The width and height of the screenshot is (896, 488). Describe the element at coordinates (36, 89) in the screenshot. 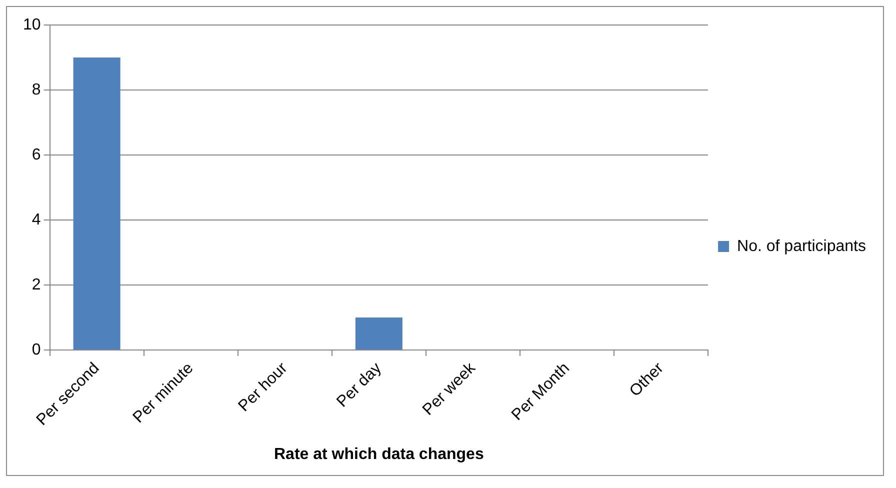

I see `y-tick-label: 8` at that location.